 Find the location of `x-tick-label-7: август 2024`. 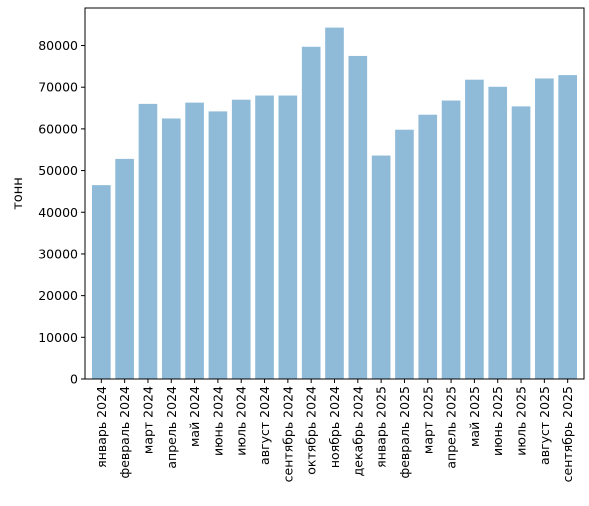

x-tick-label-7: август 2024 is located at coordinates (264, 425).